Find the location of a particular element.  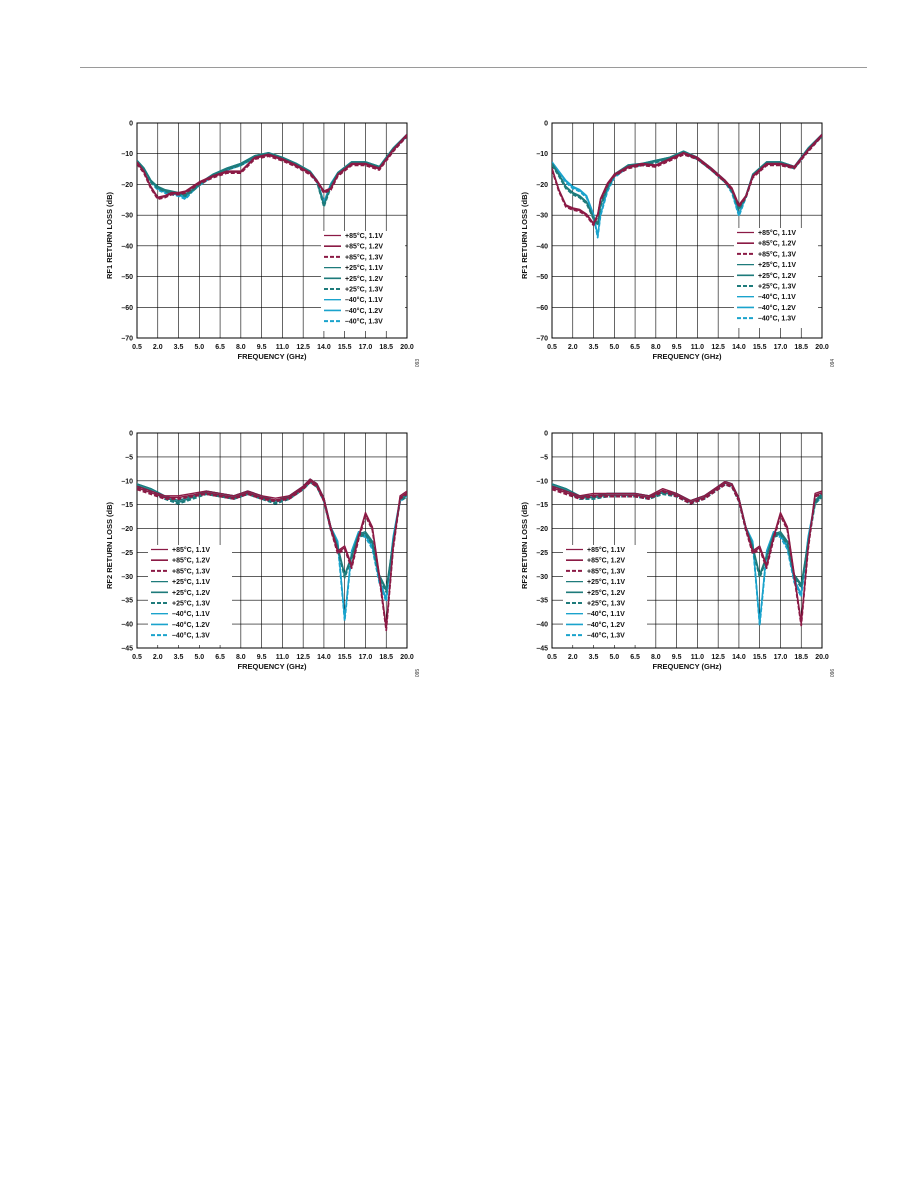

x-tick-label: 17.0 is located at coordinates (366, 347).